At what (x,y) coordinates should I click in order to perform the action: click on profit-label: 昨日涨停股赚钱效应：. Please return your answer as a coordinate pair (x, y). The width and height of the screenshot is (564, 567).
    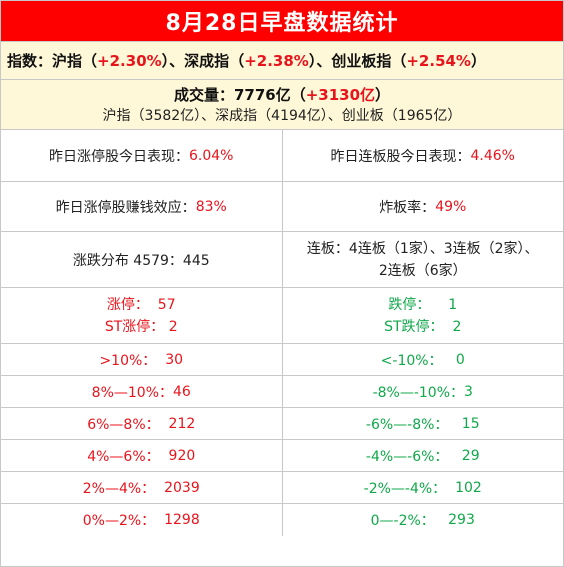
    Looking at the image, I should click on (125, 207).